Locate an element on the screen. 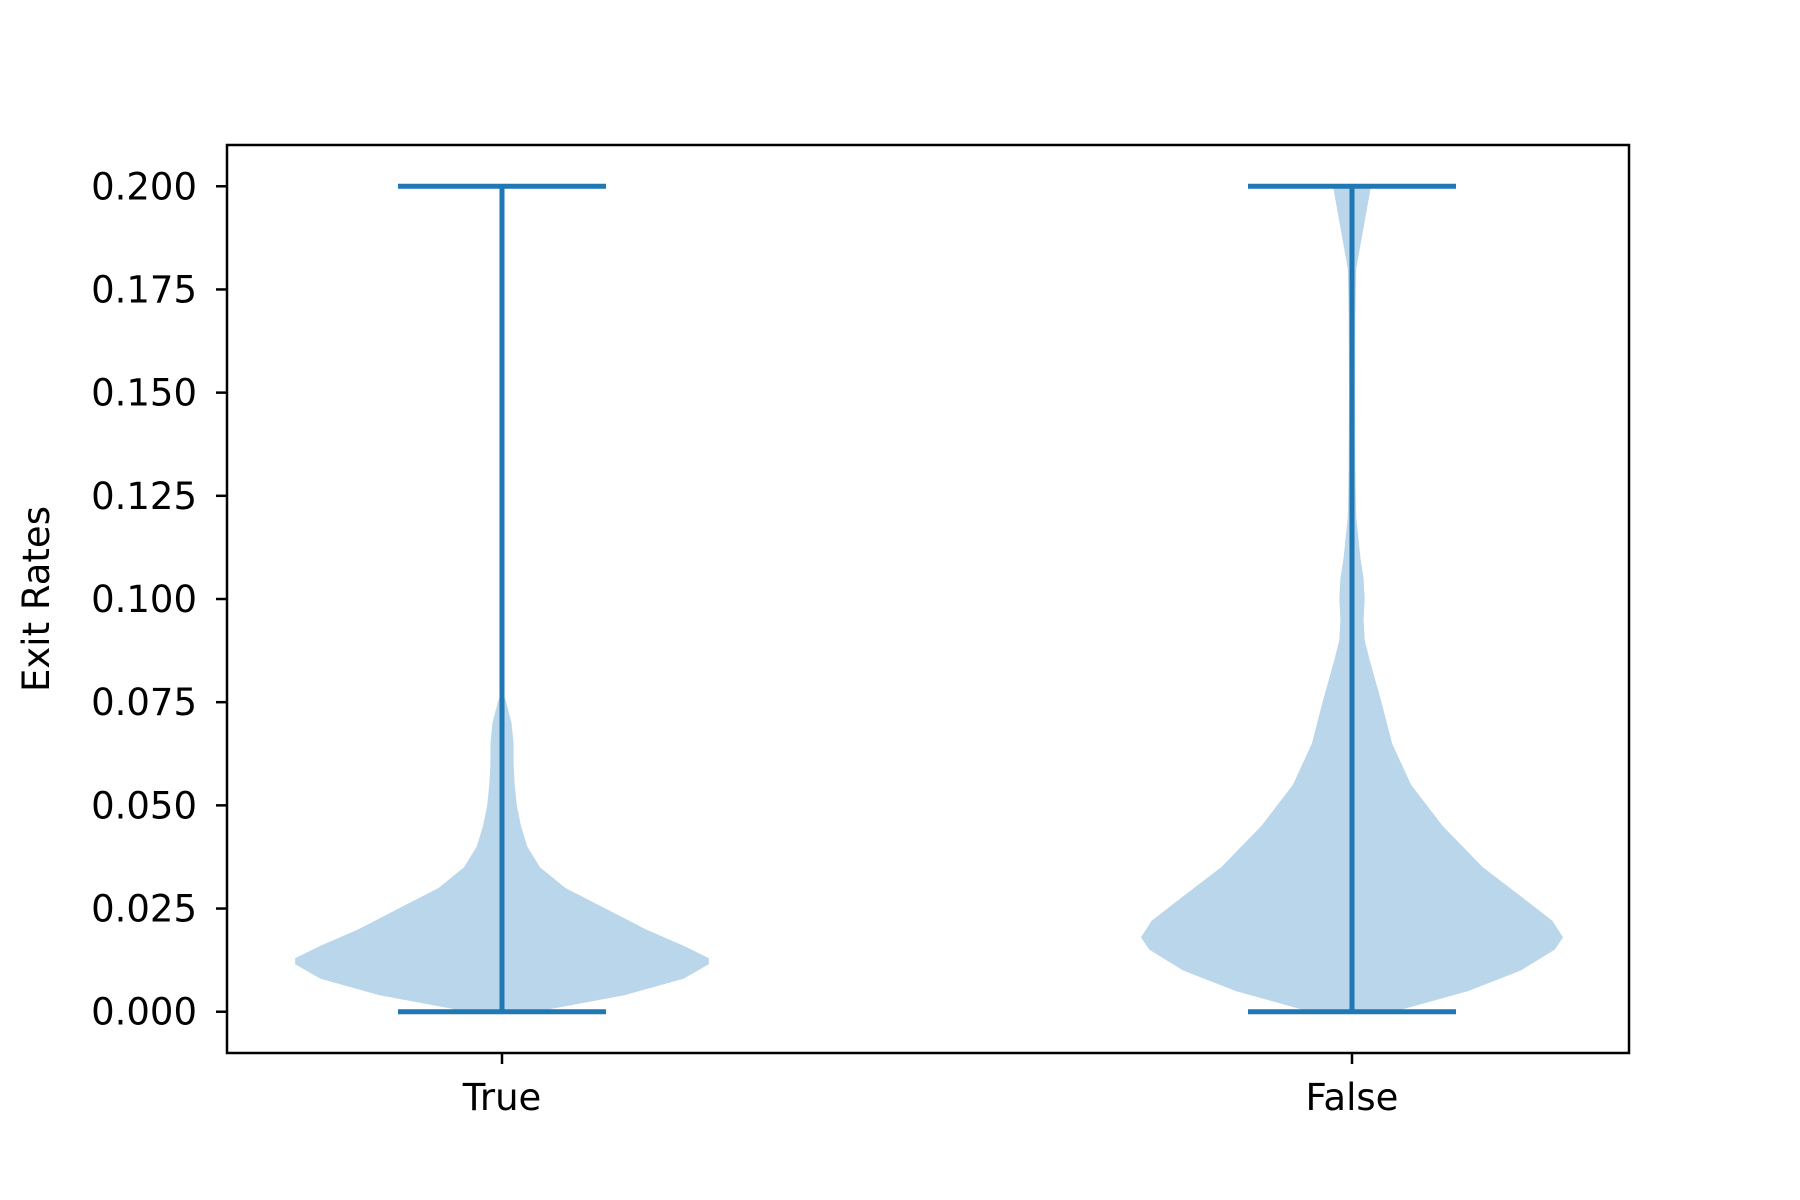 The image size is (1800, 1200). y-tick-label: 0.100 is located at coordinates (144, 599).